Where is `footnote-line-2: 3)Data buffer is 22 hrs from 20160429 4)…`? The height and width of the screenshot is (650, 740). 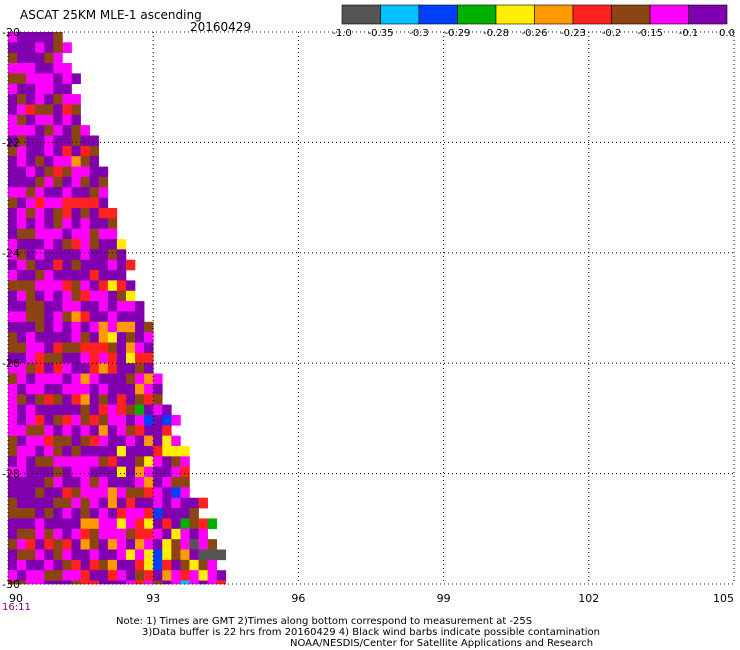 footnote-line-2: 3)Data buffer is 22 hrs from 20160429 4)… is located at coordinates (371, 632).